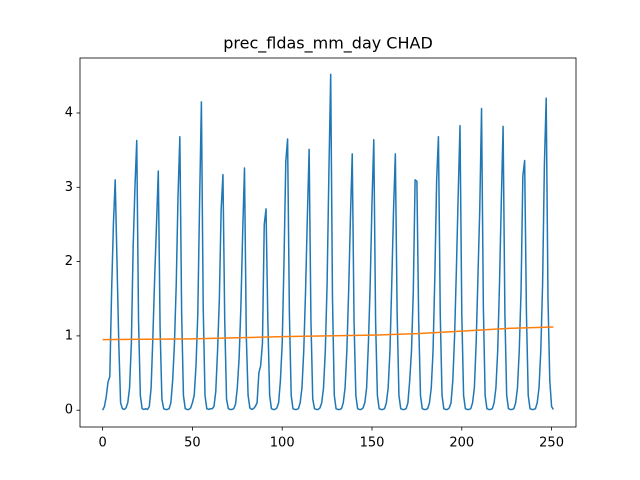 The width and height of the screenshot is (640, 480). I want to click on chart-title: prec_fldas_mm_day CHAD, so click(328, 44).